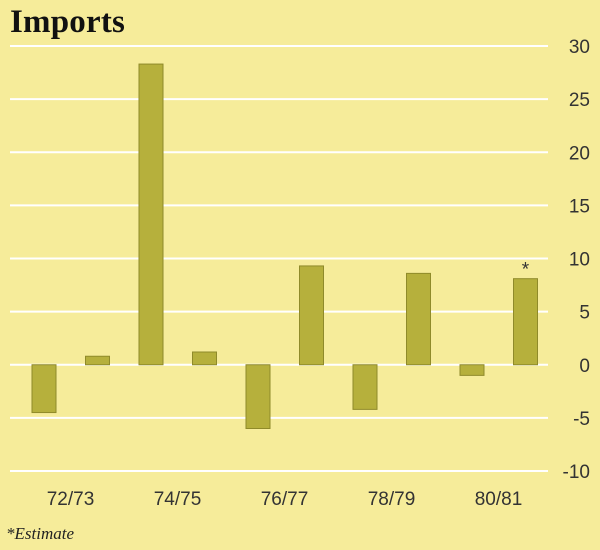 The width and height of the screenshot is (600, 550). Describe the element at coordinates (68, 22) in the screenshot. I see `chart-title: Imports` at that location.